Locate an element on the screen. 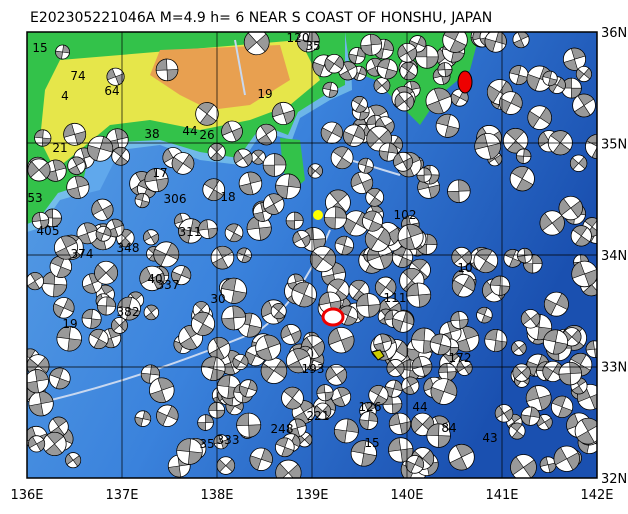 This screenshot has width=628, height=514. depth-label: 21 is located at coordinates (59, 148).